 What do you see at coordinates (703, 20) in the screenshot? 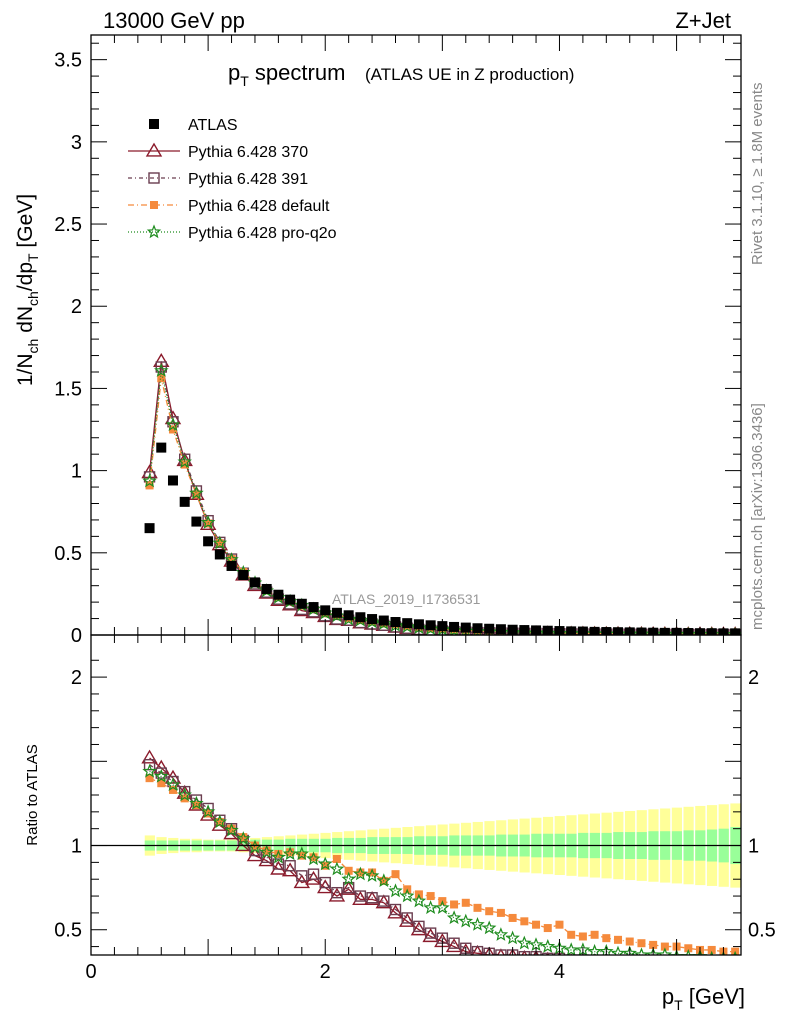
I see `process-label: Z+Jet` at bounding box center [703, 20].